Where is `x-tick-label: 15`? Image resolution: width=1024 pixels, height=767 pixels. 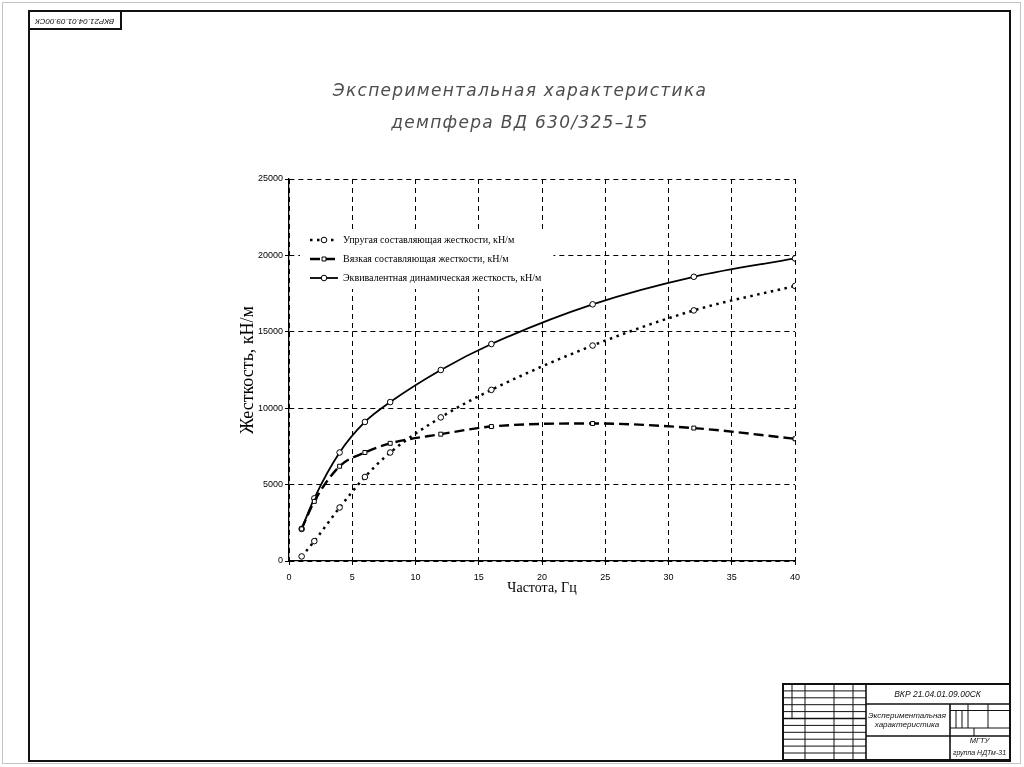 x-tick-label: 15 is located at coordinates (478, 576).